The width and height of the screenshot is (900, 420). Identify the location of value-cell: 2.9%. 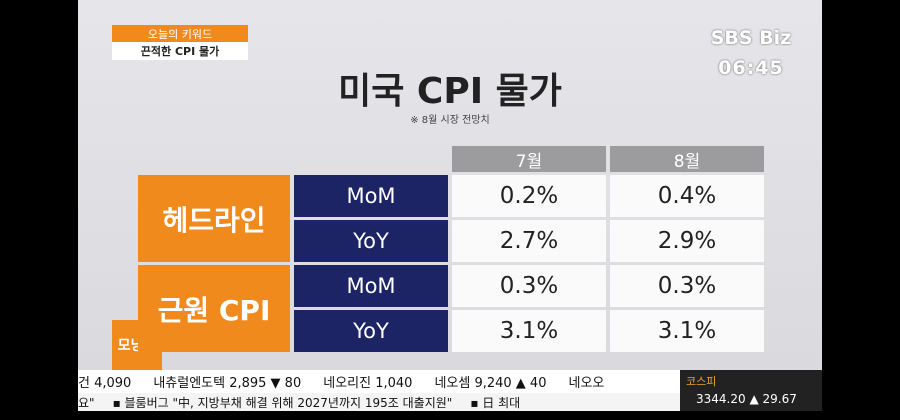
(687, 241).